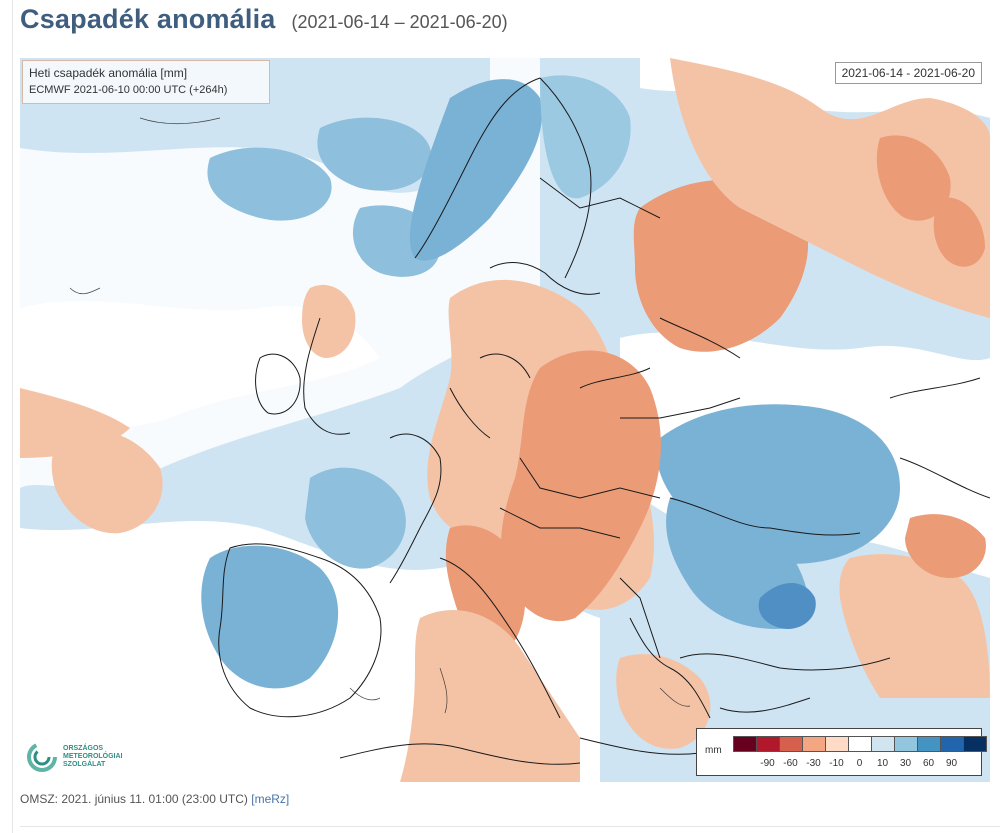 The width and height of the screenshot is (1000, 833). I want to click on color-legend: mm -90 -60 -30 -10 0 10 30 60 90, so click(841, 752).